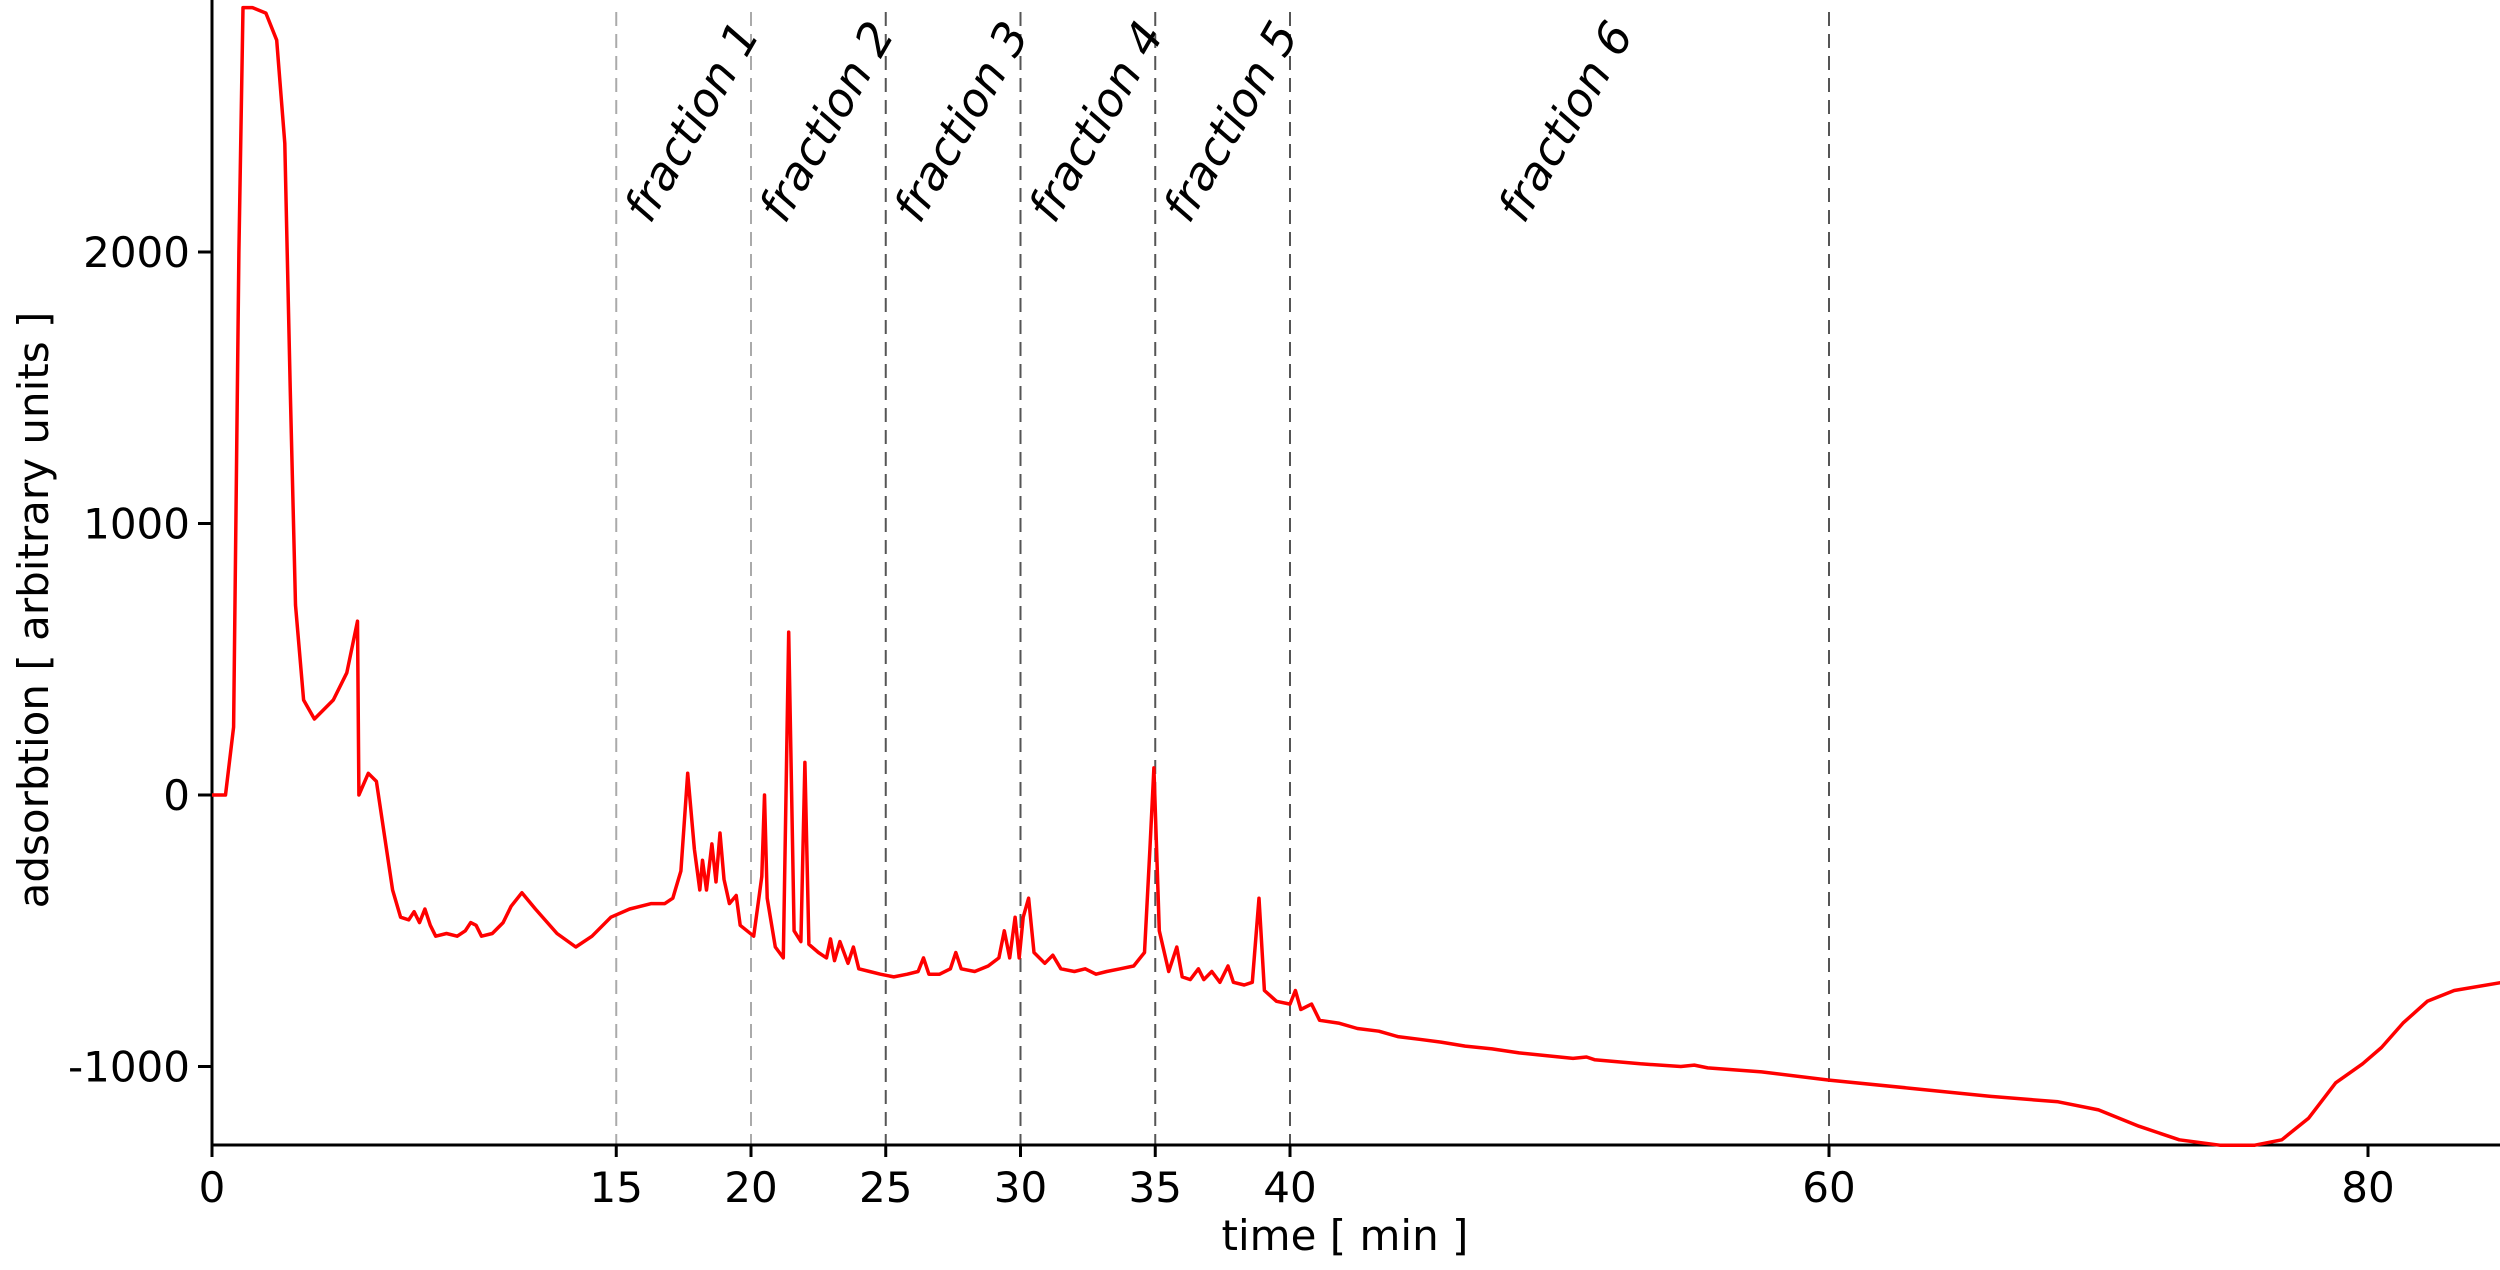 Image resolution: width=2500 pixels, height=1270 pixels. I want to click on fraction-label-2: fraction 2, so click(826, 121).